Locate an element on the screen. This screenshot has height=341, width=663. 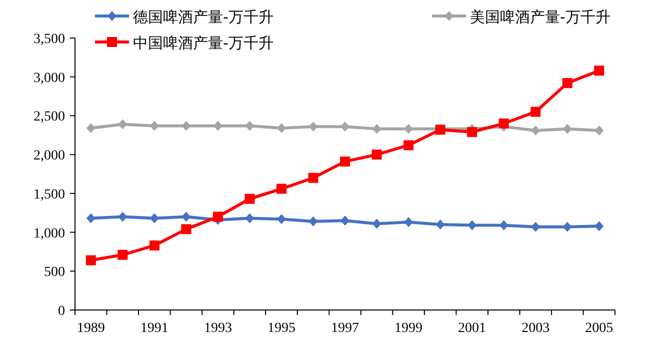
legend-label: 中国啤酒产量-万千升 is located at coordinates (203, 43).